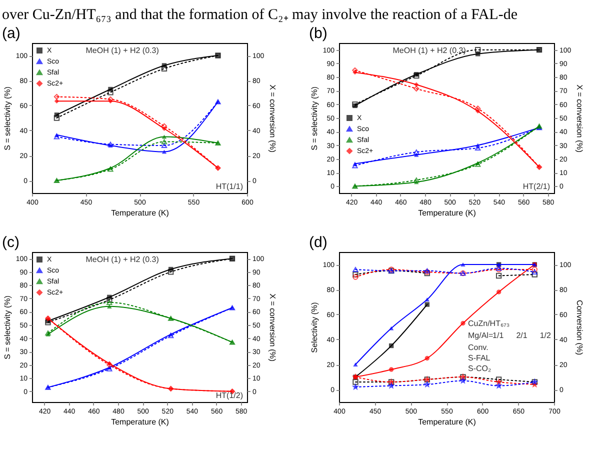 The height and width of the screenshot is (450, 615). I want to click on annotation: HT(2/1), so click(536, 186).